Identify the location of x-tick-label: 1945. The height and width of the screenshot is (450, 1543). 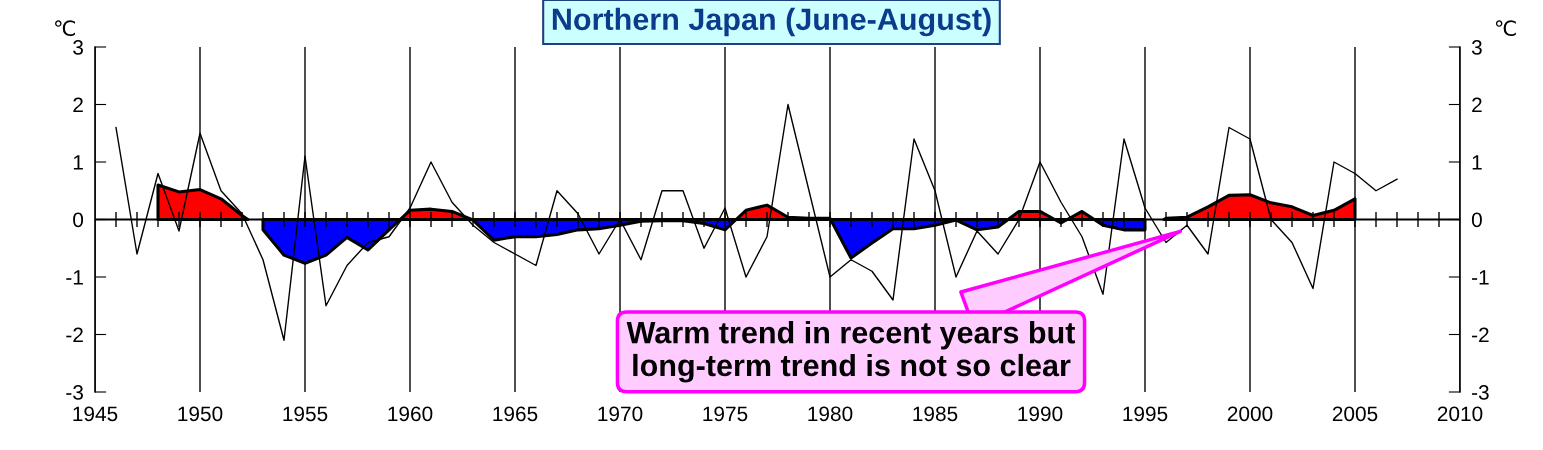
(95, 414).